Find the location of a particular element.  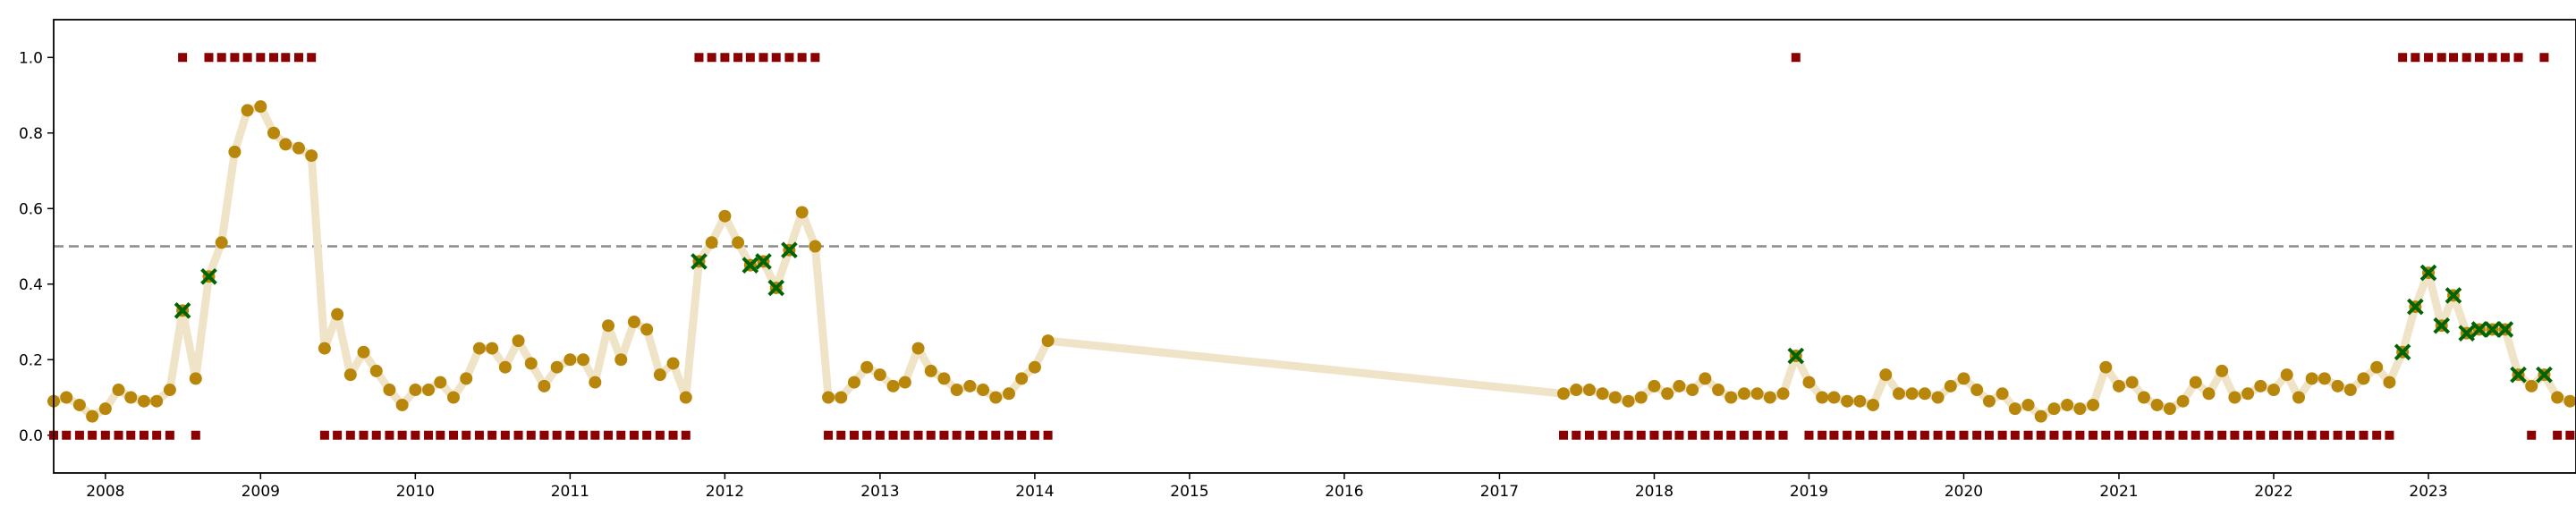

x-tick-label-15: 2023 is located at coordinates (2428, 492).